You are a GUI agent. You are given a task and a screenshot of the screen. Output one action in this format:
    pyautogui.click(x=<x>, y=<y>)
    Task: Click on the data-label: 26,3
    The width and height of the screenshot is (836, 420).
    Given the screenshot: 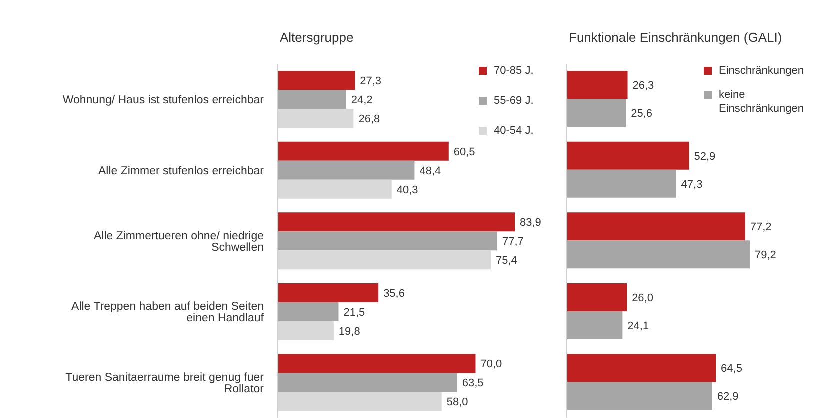 What is the action you would take?
    pyautogui.click(x=643, y=86)
    